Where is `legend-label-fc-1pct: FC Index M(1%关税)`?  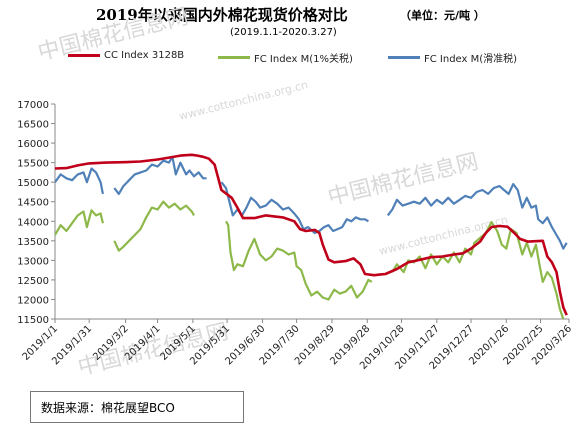
legend-label-fc-1pct: FC Index M(1%关税) is located at coordinates (303, 59).